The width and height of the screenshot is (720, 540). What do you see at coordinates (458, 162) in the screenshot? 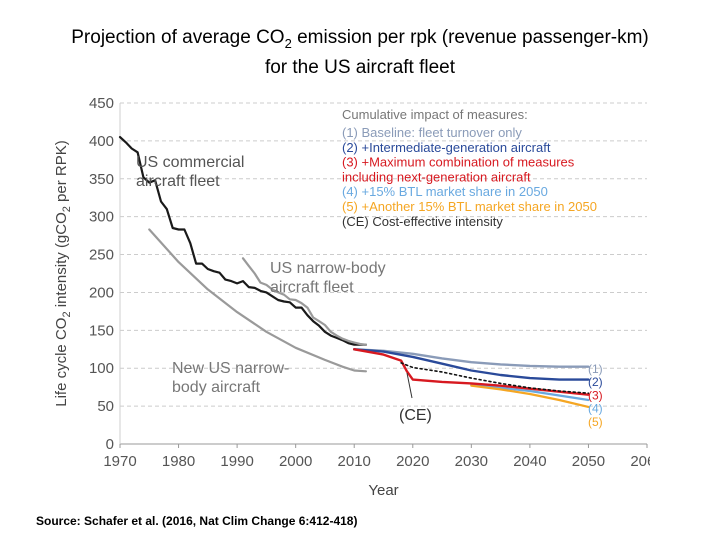
I see `legend-entry-2: (3) +Maximum combination of measures` at bounding box center [458, 162].